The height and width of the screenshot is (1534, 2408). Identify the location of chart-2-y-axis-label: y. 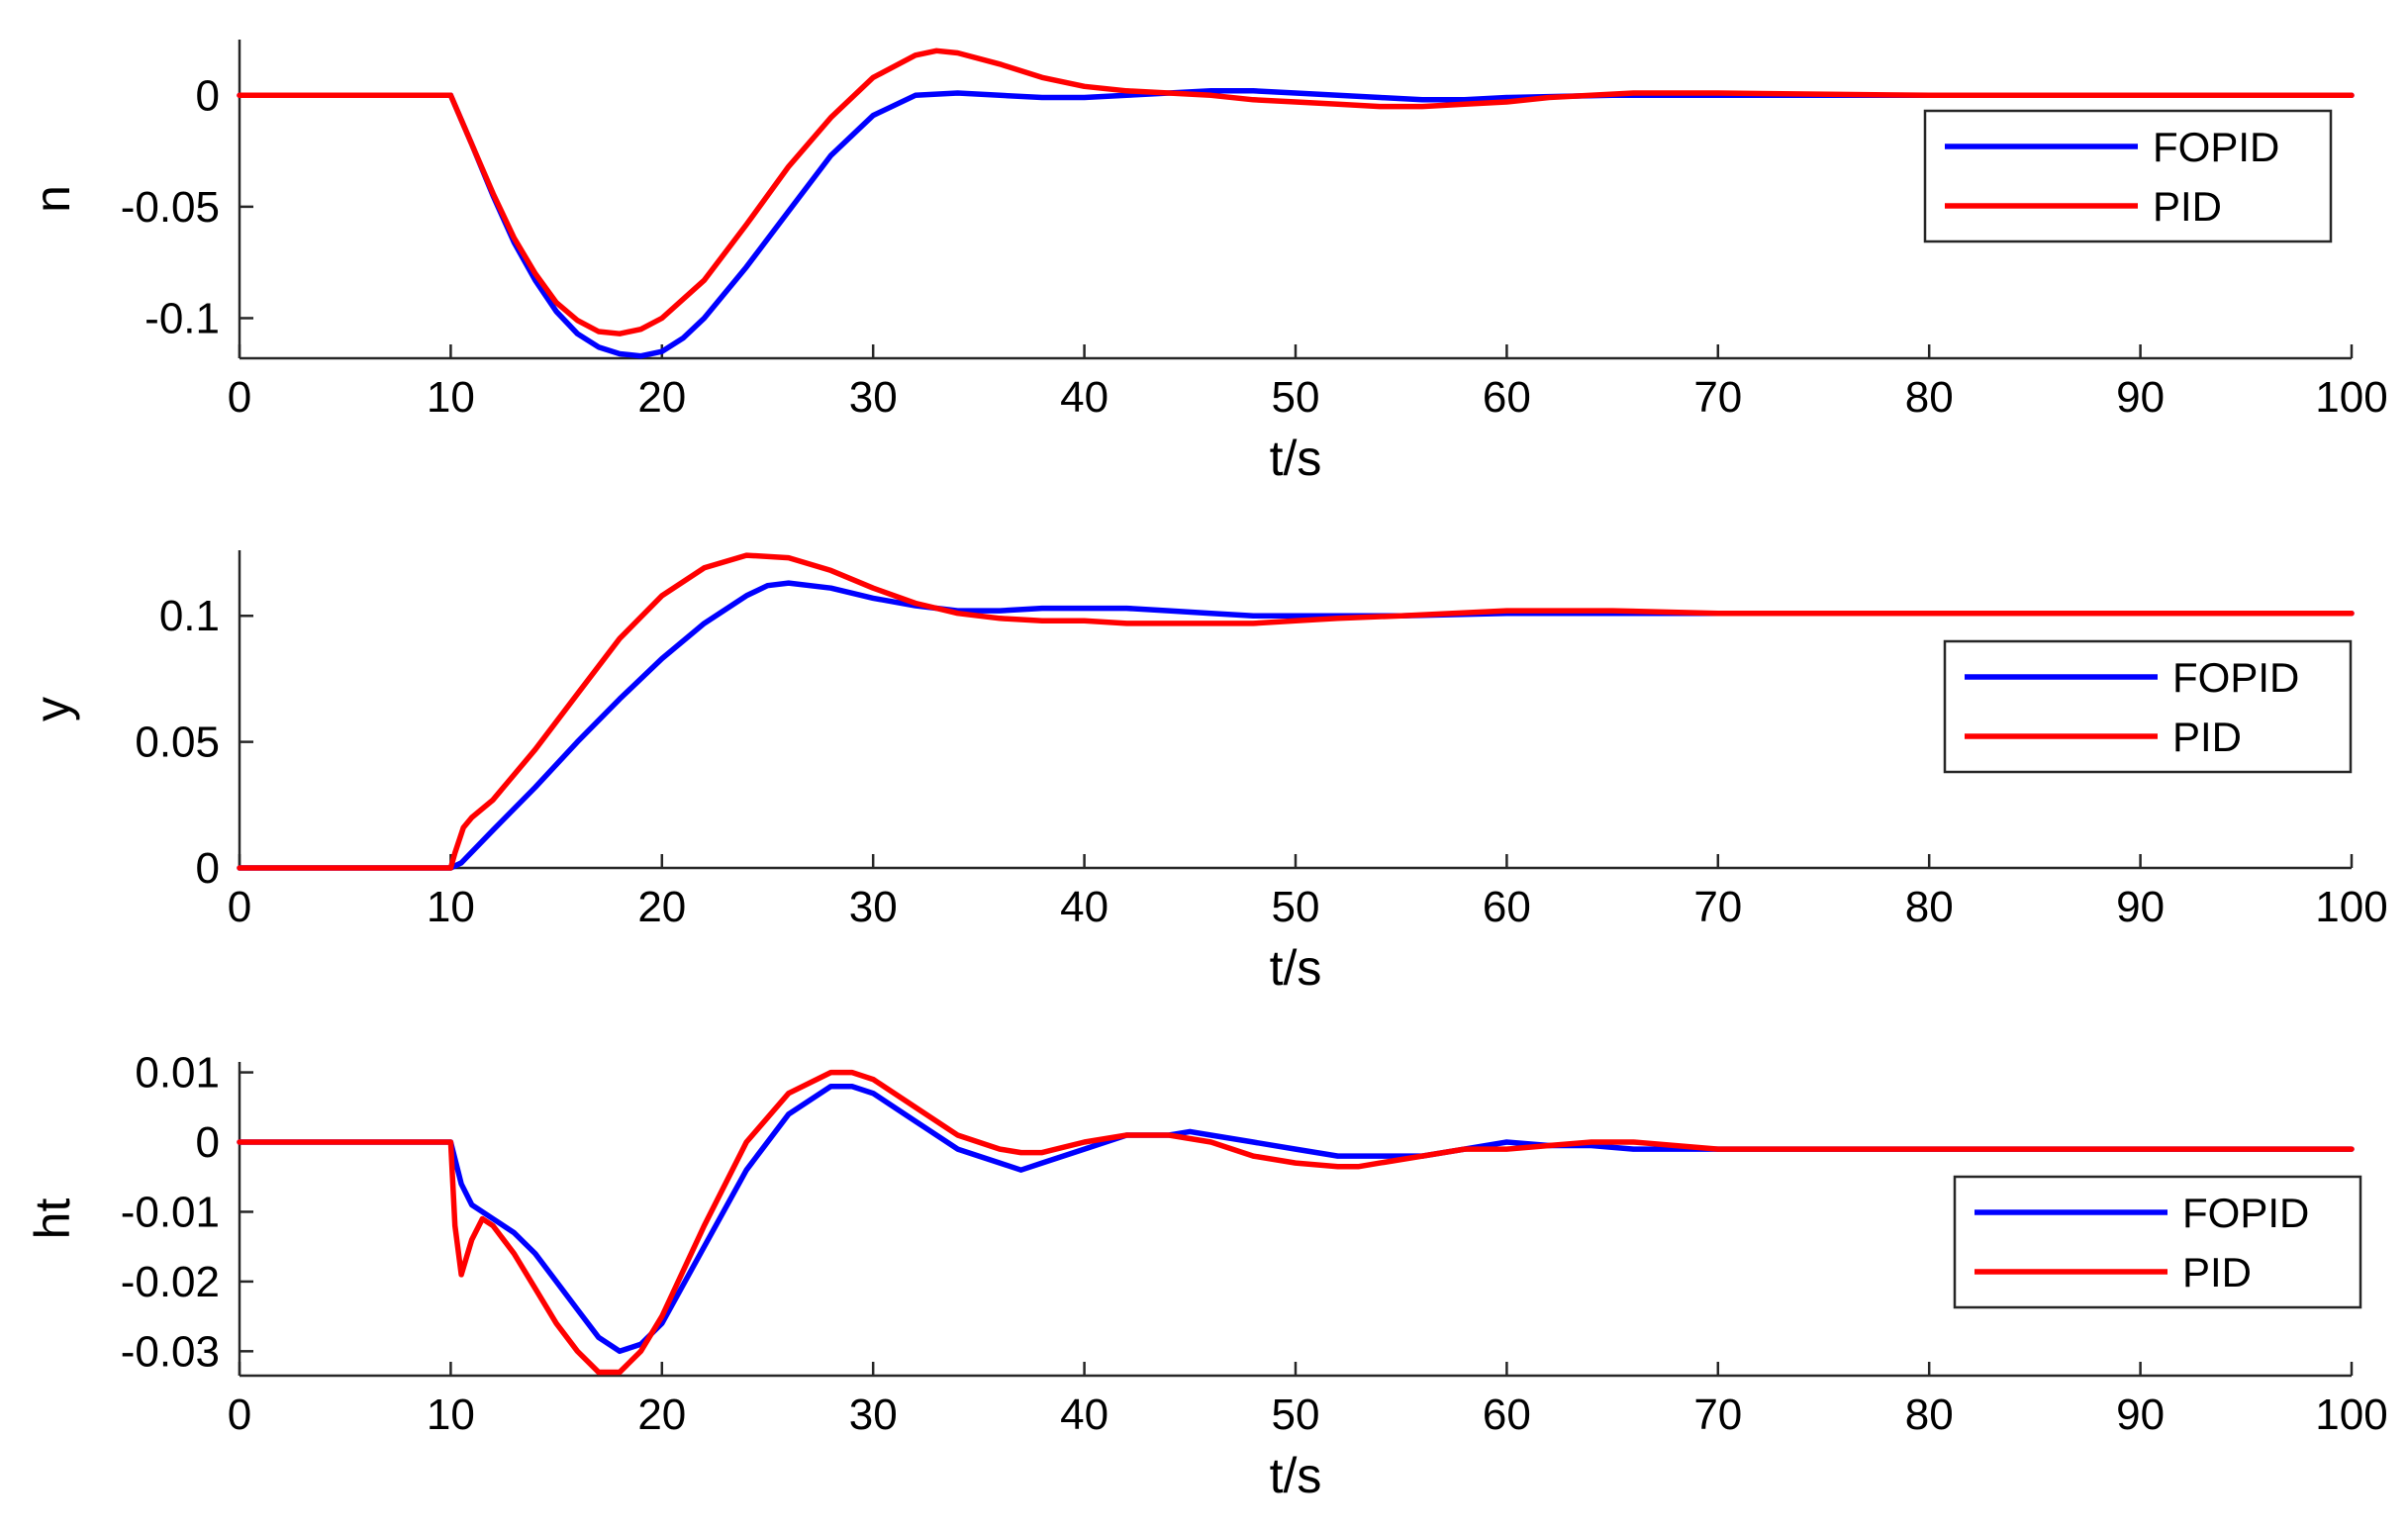
(52, 709).